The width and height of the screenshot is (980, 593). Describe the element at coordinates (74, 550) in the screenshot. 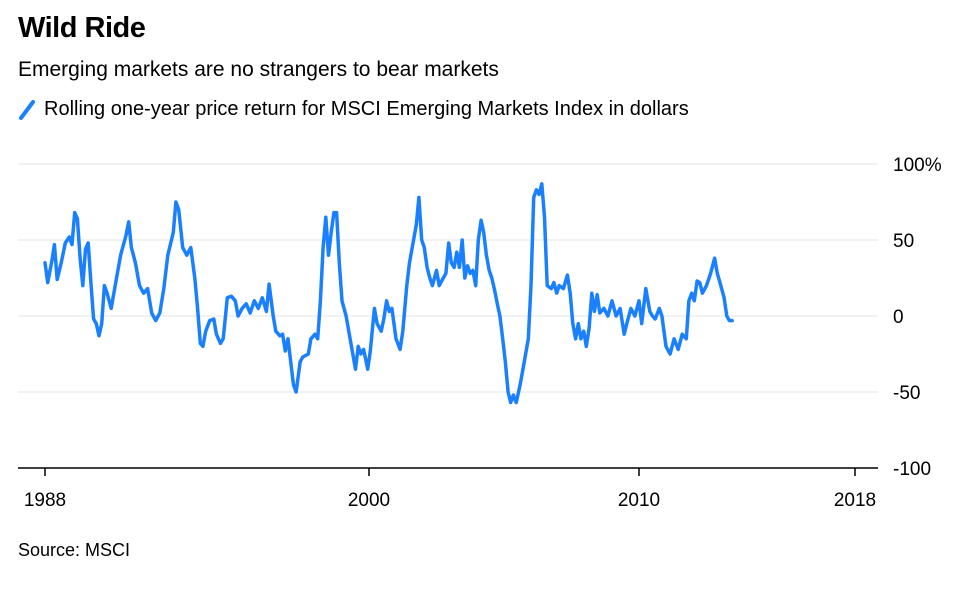

I see `source-note: Source: MSCI` at that location.